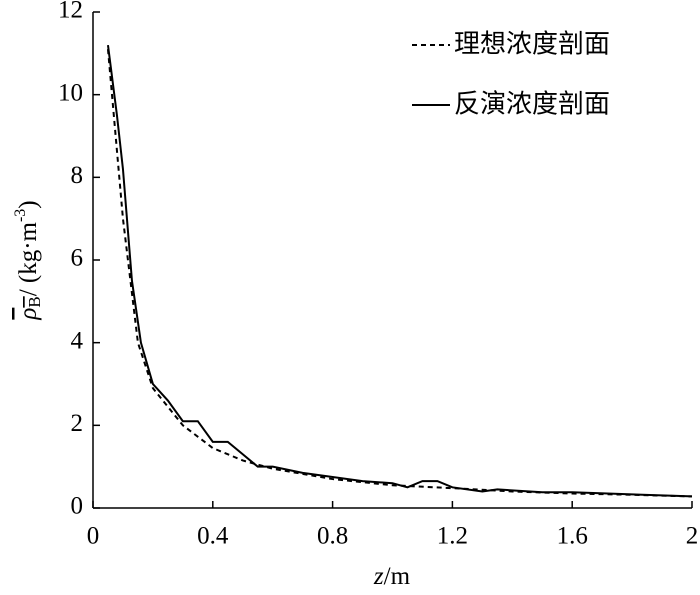  I want to click on y-label-subscript: B, so click(34, 301).